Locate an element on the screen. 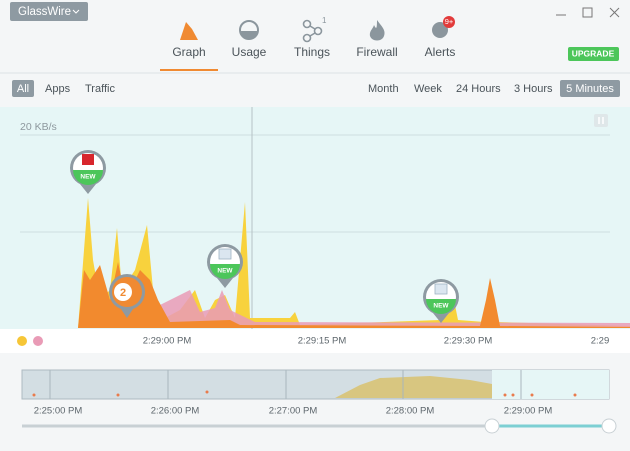 This screenshot has width=630, height=451. firewall-icon is located at coordinates (377, 30).